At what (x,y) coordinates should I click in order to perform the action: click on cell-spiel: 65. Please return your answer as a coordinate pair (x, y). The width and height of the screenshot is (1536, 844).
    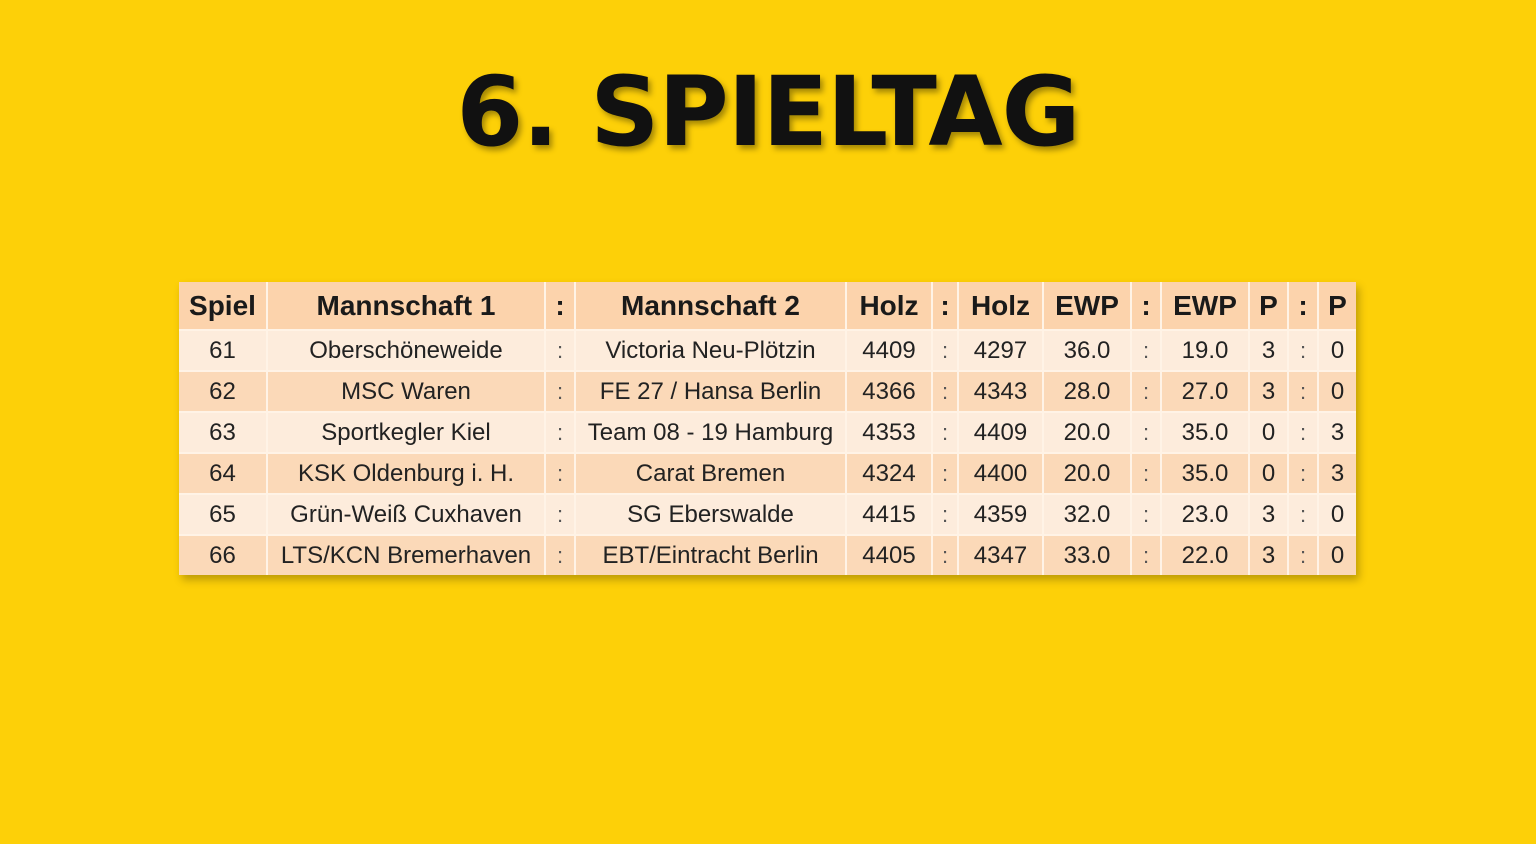
    Looking at the image, I should click on (223, 514).